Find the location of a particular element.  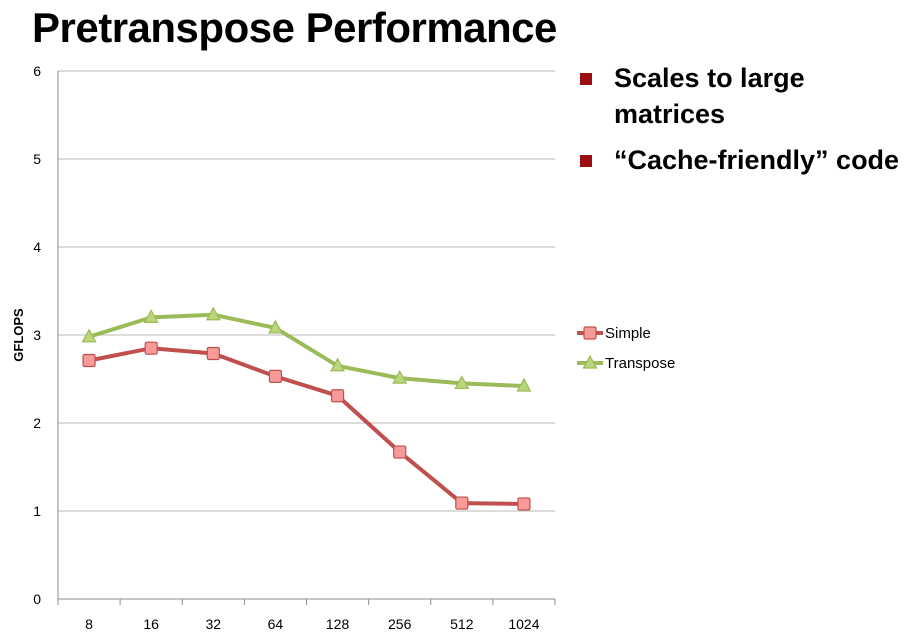

bullet-text: Scales to large matrices is located at coordinates (709, 96).